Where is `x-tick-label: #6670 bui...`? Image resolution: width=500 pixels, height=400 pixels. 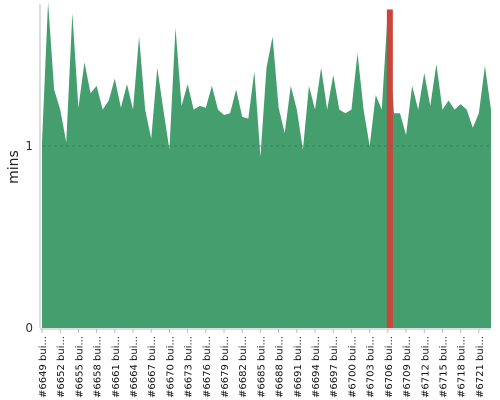 x-tick-label: #6670 bui... is located at coordinates (170, 367).